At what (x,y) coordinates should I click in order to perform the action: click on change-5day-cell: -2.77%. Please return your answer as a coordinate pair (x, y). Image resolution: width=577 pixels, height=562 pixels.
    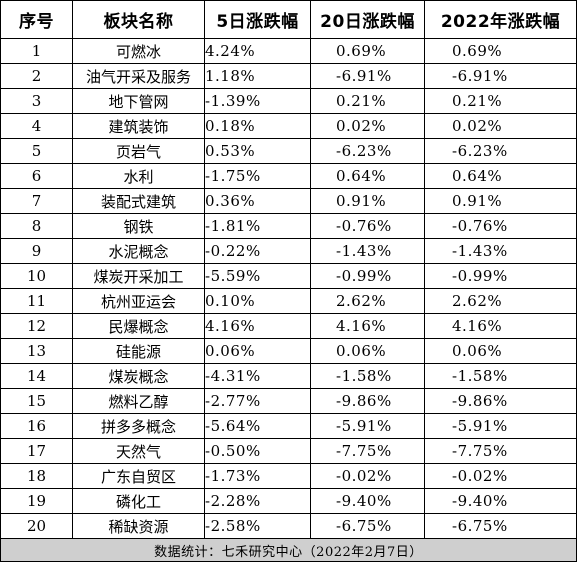
    Looking at the image, I should click on (257, 401).